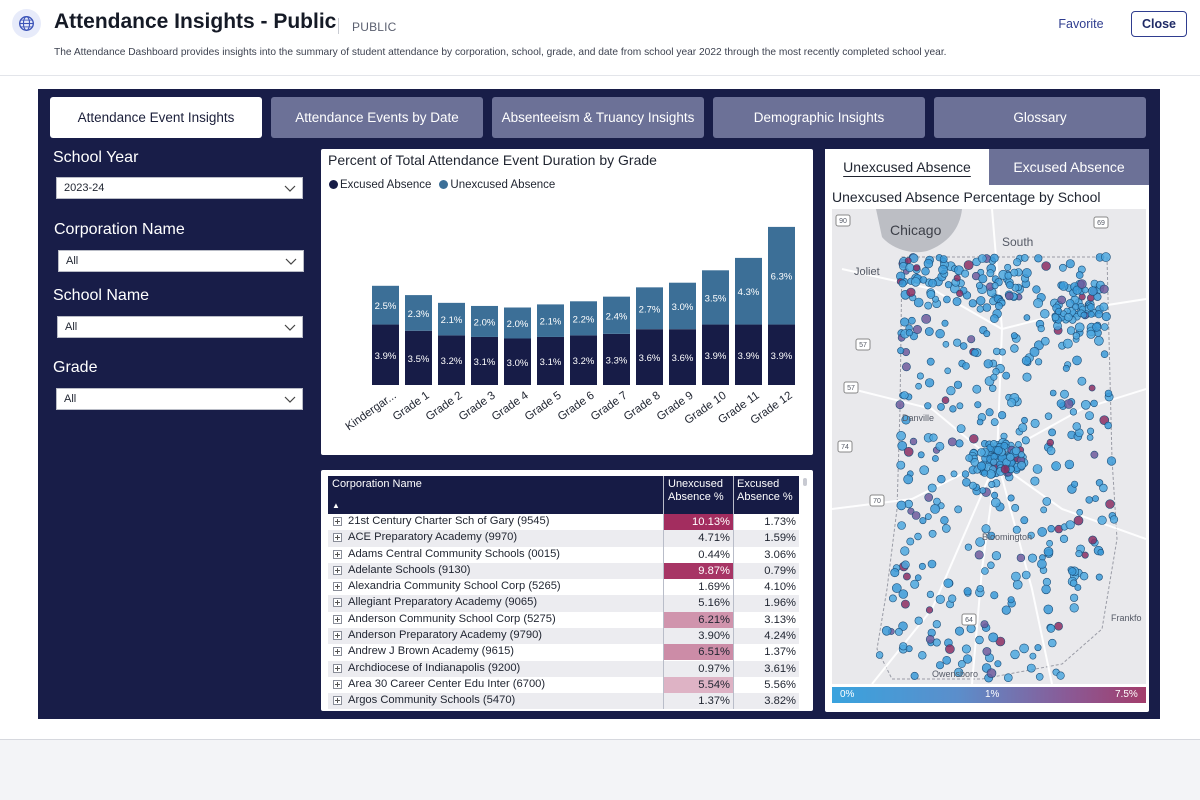  What do you see at coordinates (563, 701) in the screenshot?
I see `table-row: Argos Community Schools (5470) 1.37% 3.82%` at bounding box center [563, 701].